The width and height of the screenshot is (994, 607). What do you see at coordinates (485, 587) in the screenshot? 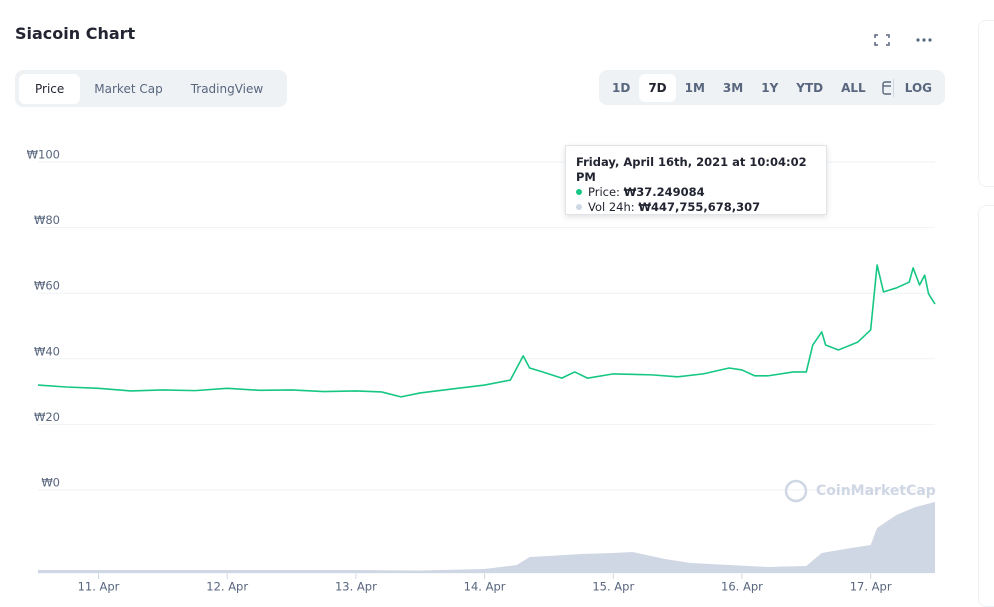
I see `x-tick-label: 14. Apr` at bounding box center [485, 587].